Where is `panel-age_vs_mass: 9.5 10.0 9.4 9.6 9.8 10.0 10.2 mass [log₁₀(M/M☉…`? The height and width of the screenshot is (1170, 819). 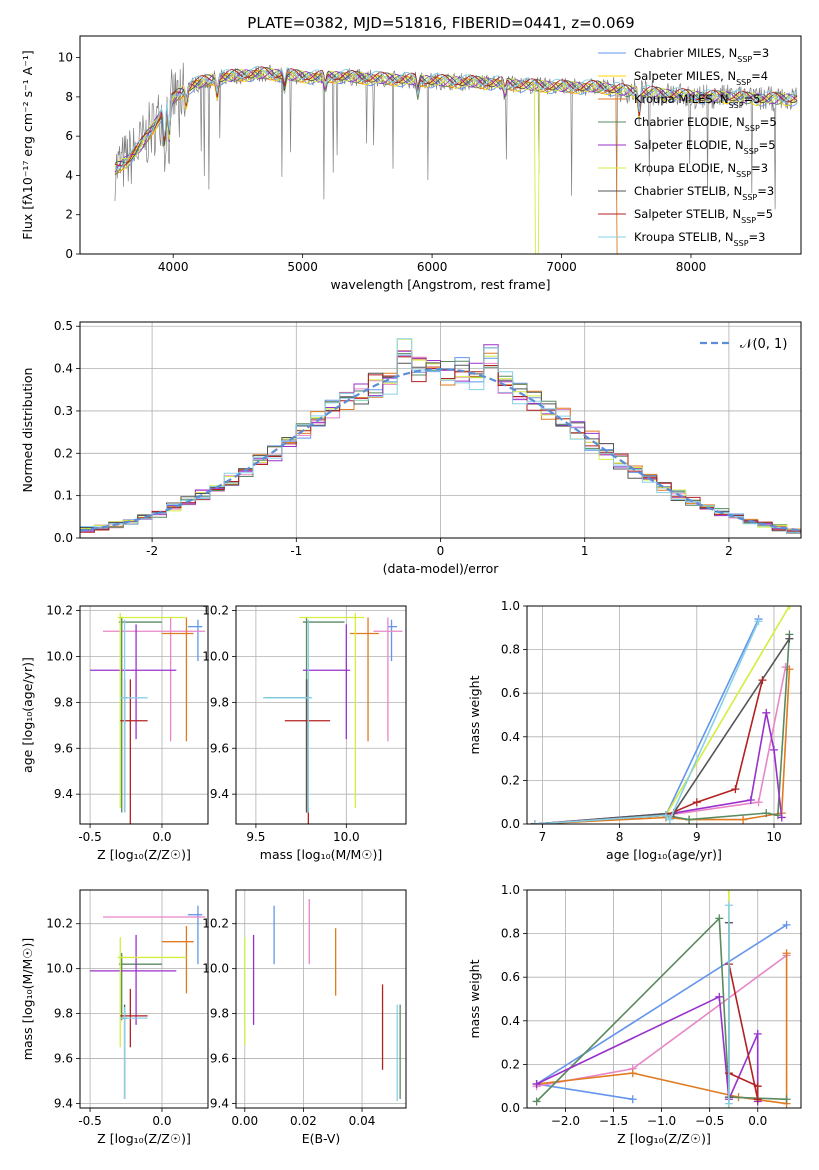
panel-age_vs_mass: 9.5 10.0 9.4 9.6 9.8 10.0 10.2 mass [log₁₀(M/M☉… is located at coordinates (304, 733).